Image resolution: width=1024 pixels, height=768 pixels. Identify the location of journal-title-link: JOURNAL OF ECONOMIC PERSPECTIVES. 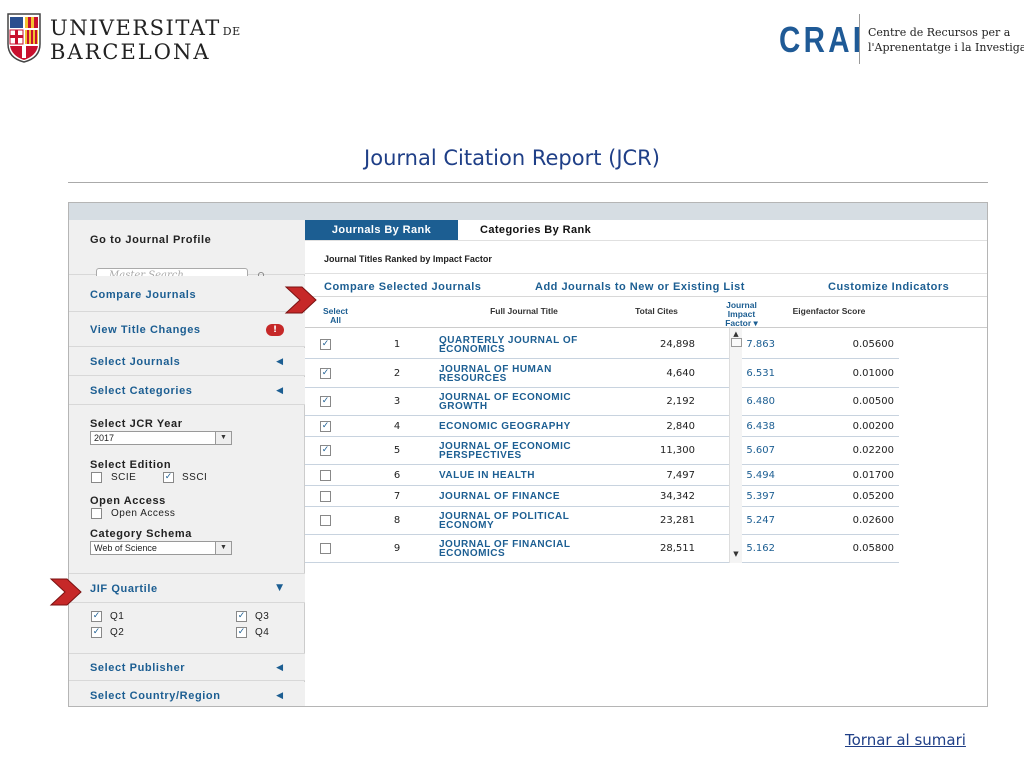
(505, 451).